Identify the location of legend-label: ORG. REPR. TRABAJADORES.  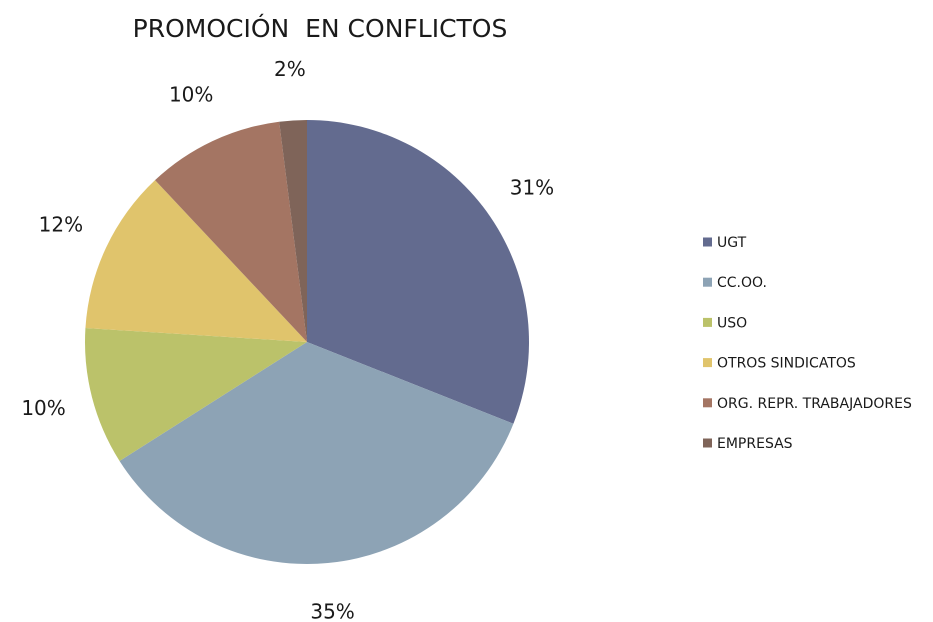
(814, 404).